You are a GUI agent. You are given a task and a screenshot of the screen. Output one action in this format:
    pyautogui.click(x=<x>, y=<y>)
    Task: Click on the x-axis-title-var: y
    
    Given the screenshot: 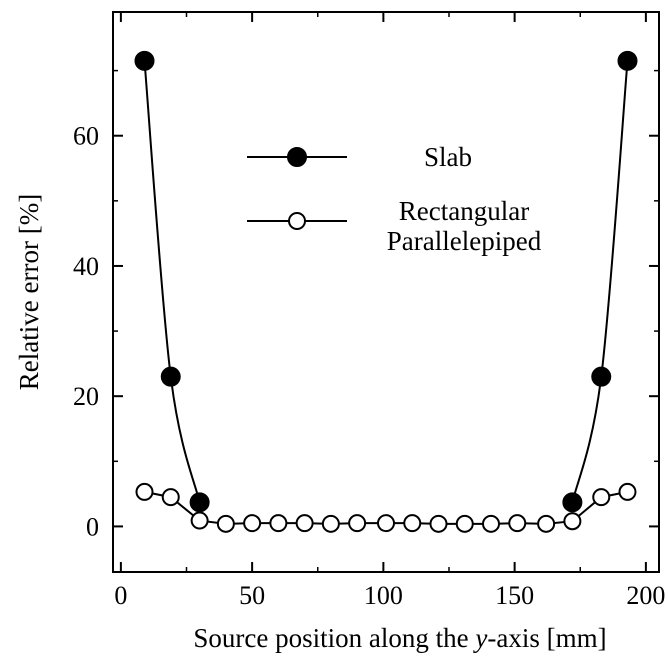 What is the action you would take?
    pyautogui.click(x=479, y=638)
    